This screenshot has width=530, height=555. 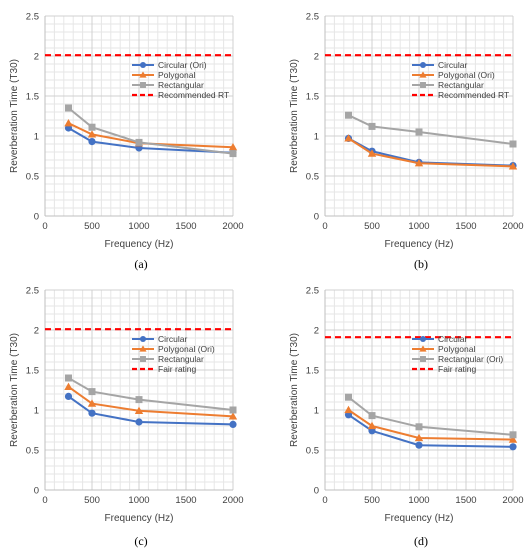 What do you see at coordinates (140, 541) in the screenshot?
I see `panel-caption: (c)` at bounding box center [140, 541].